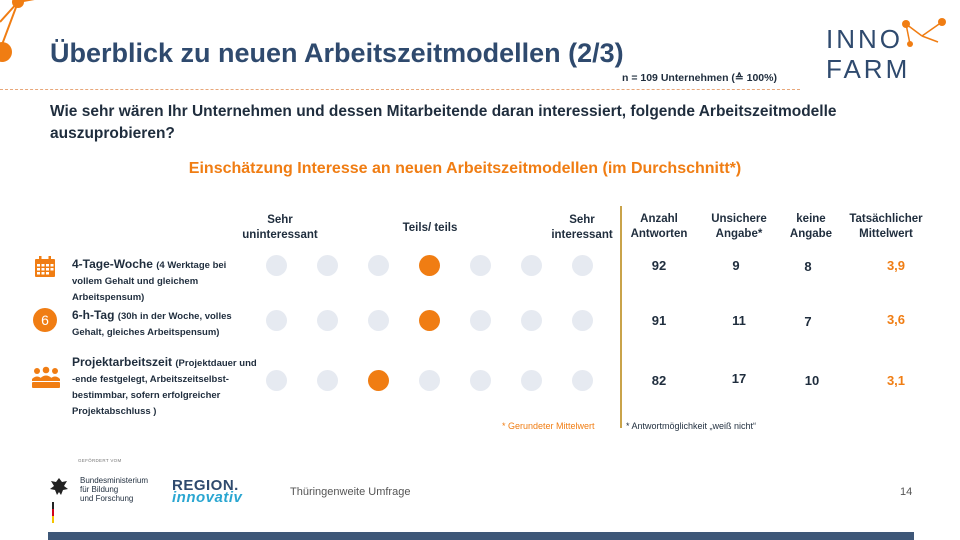 Image resolution: width=960 pixels, height=540 pixels. Describe the element at coordinates (280, 228) in the screenshot. I see `scale-left-label: Sehr uninteressant` at that location.